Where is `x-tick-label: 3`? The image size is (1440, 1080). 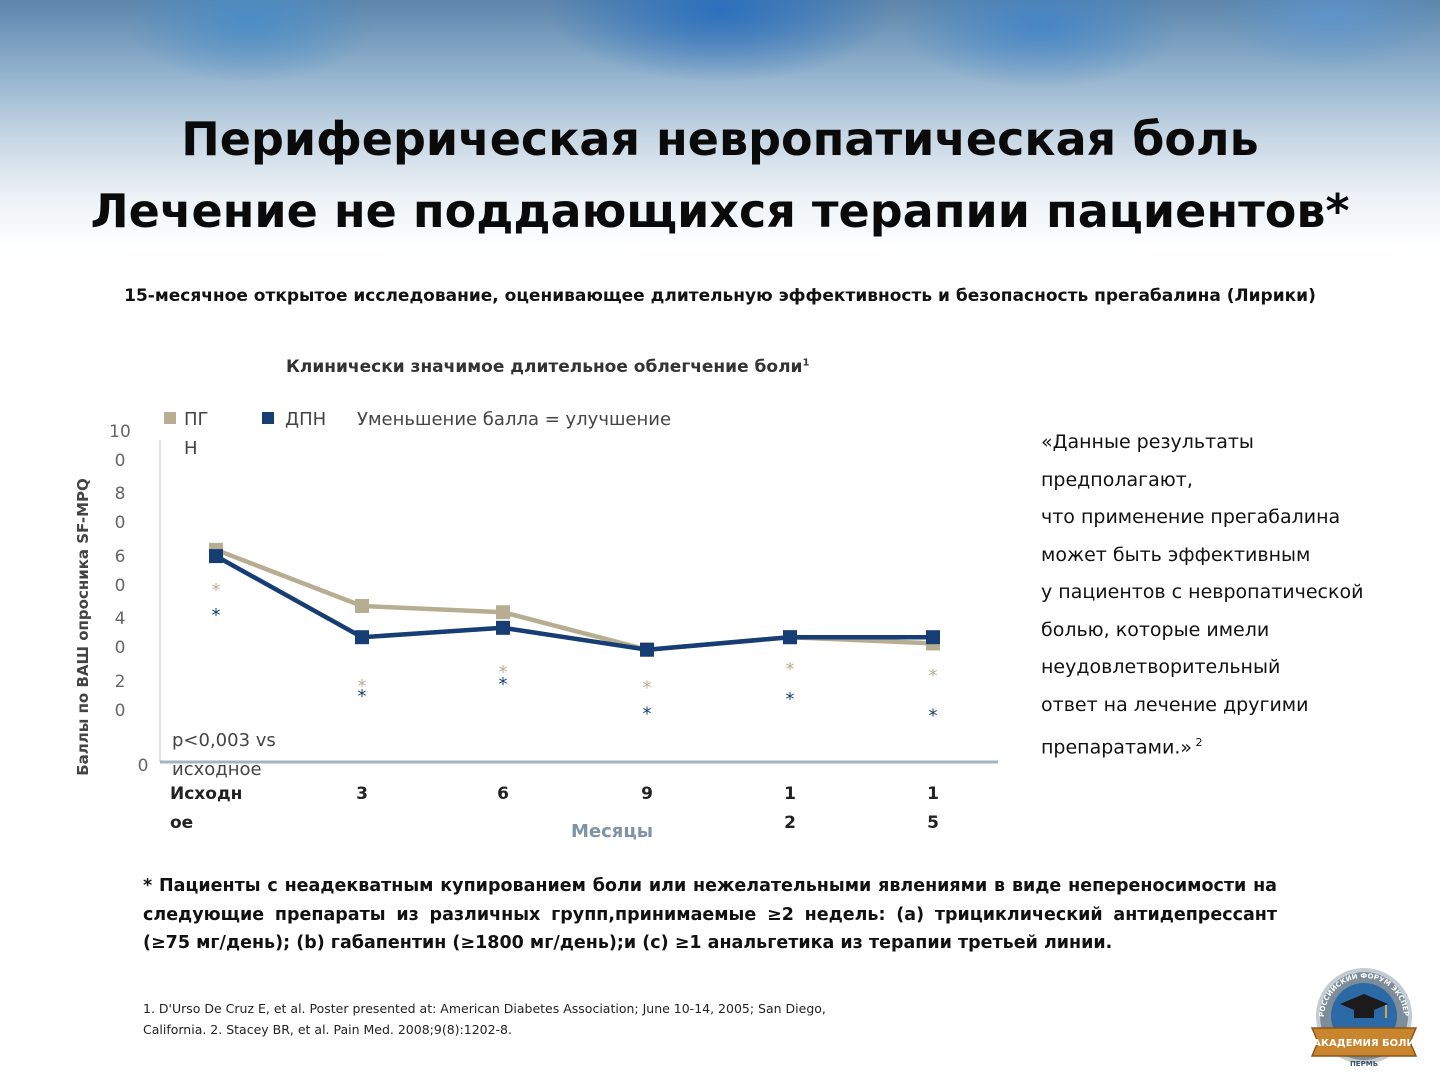 x-tick-label: 3 is located at coordinates (362, 794).